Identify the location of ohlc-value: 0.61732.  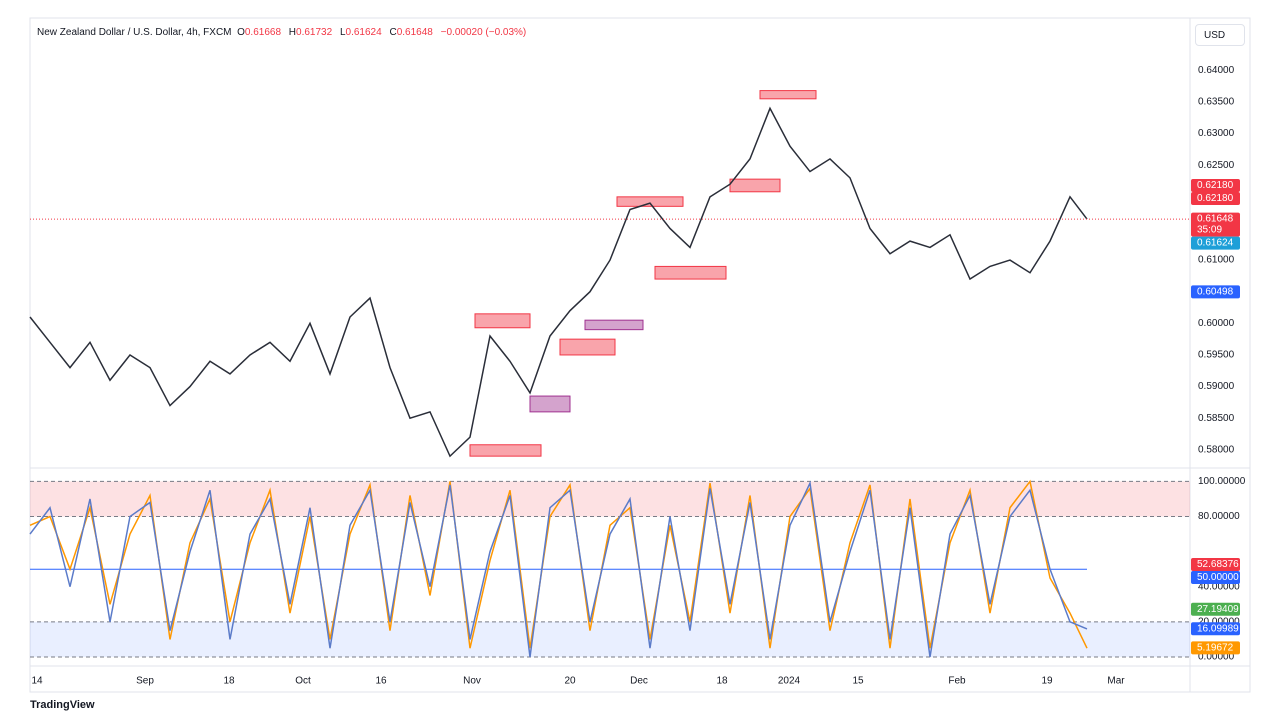
(314, 32).